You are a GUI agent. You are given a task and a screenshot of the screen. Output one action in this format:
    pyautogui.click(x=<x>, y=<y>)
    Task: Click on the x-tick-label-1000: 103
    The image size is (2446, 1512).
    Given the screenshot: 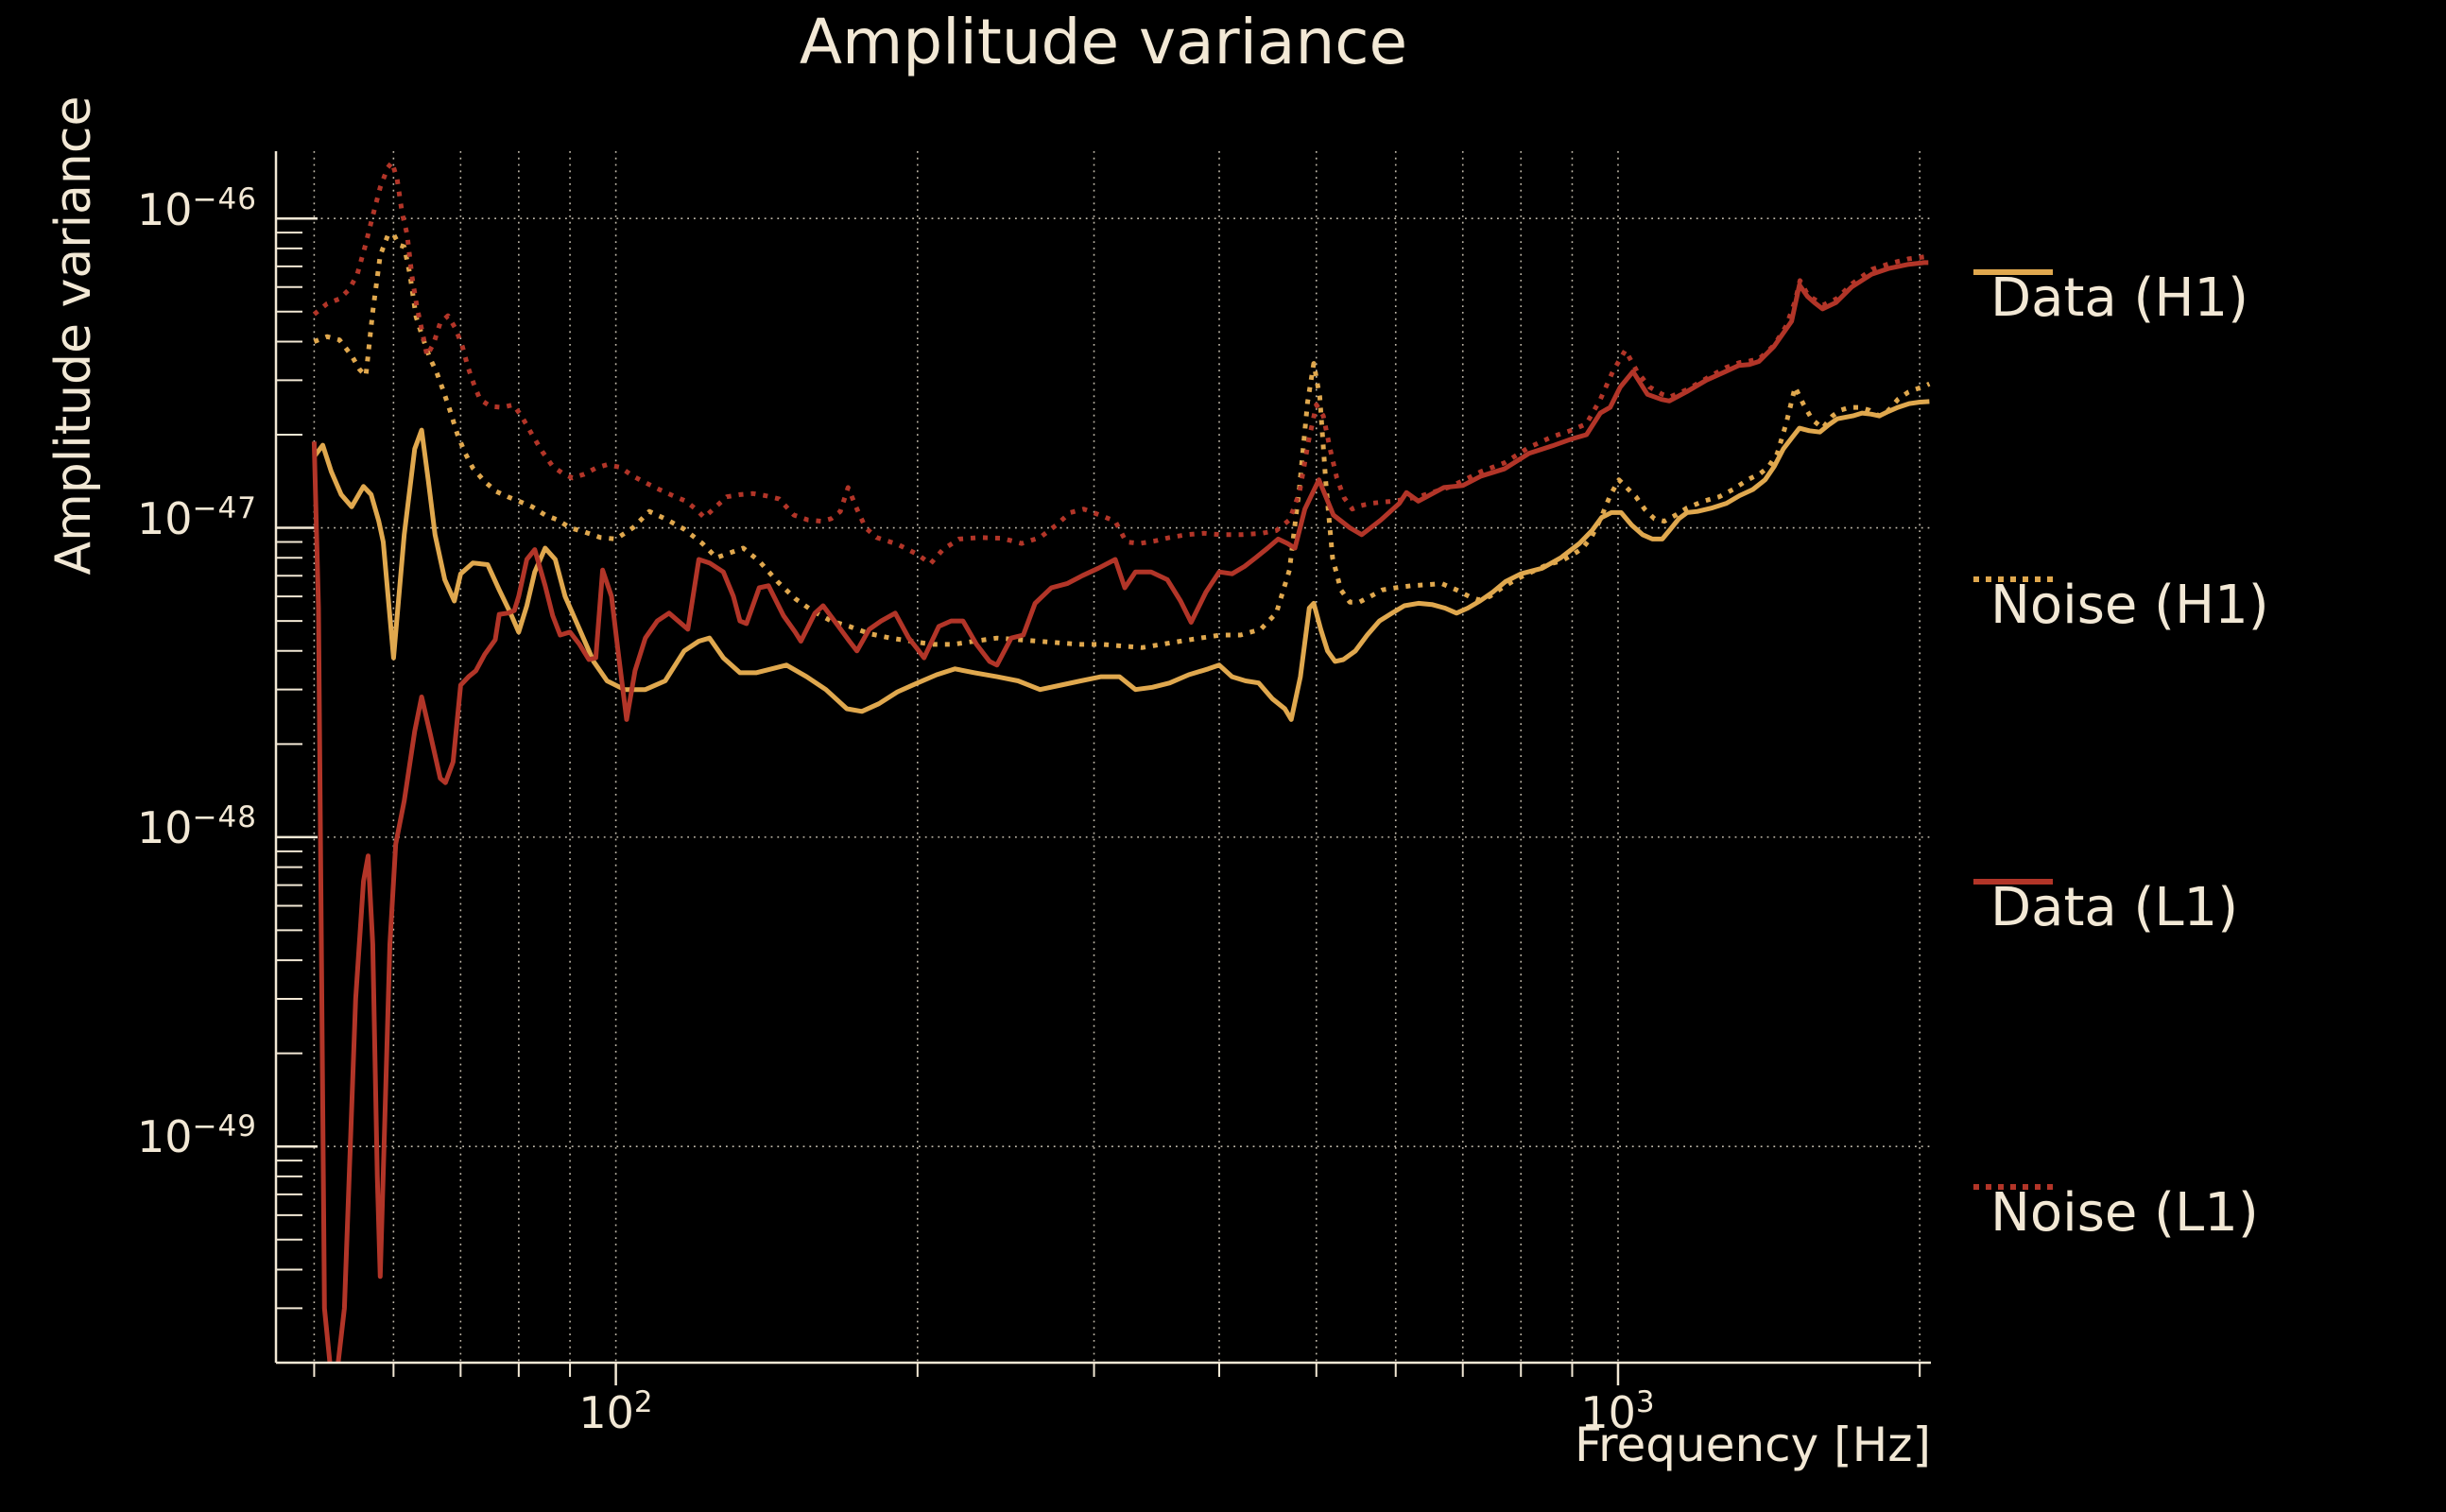 What is the action you would take?
    pyautogui.click(x=1618, y=1411)
    